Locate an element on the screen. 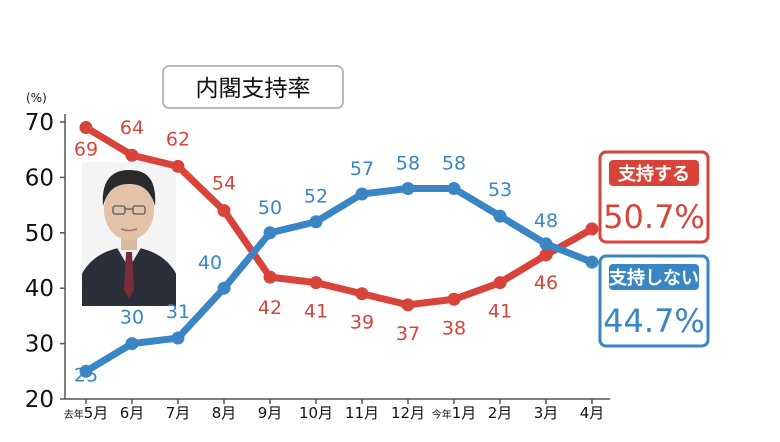 The width and height of the screenshot is (780, 442). chart-title-box: 内閣支持率 is located at coordinates (253, 87).